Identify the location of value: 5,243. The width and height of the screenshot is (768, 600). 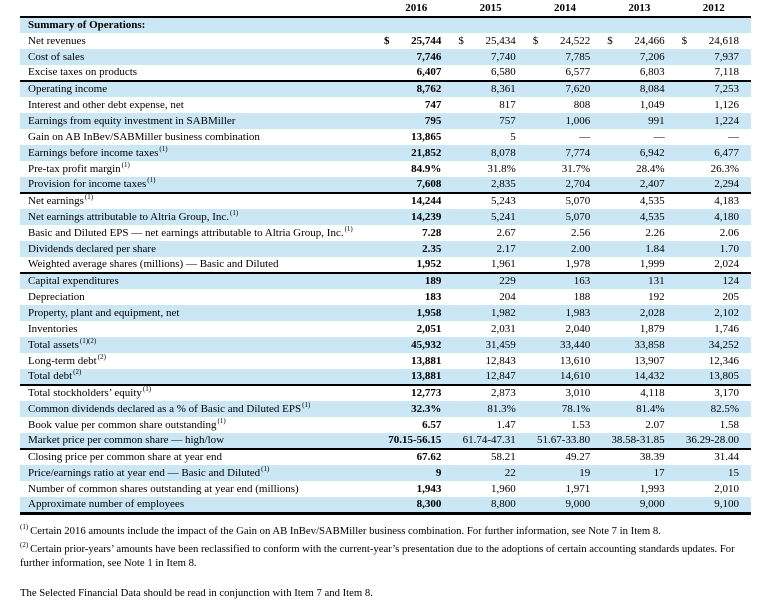
(503, 201).